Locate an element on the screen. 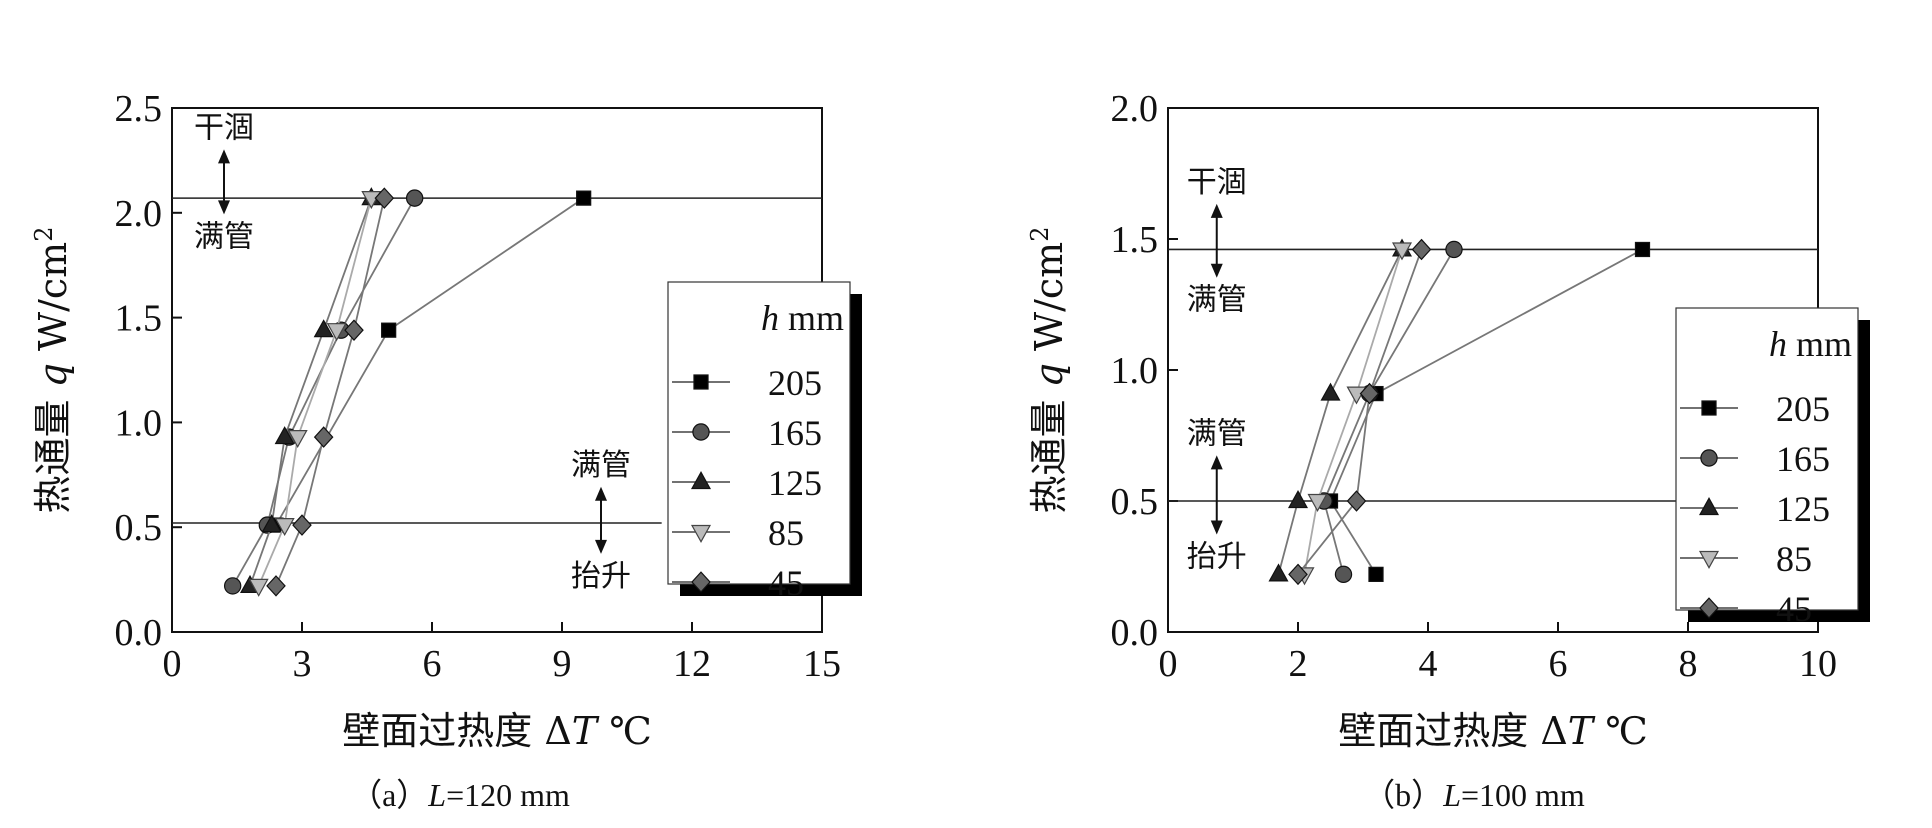 This screenshot has width=1932, height=828. x-tick-label: 15 is located at coordinates (822, 664).